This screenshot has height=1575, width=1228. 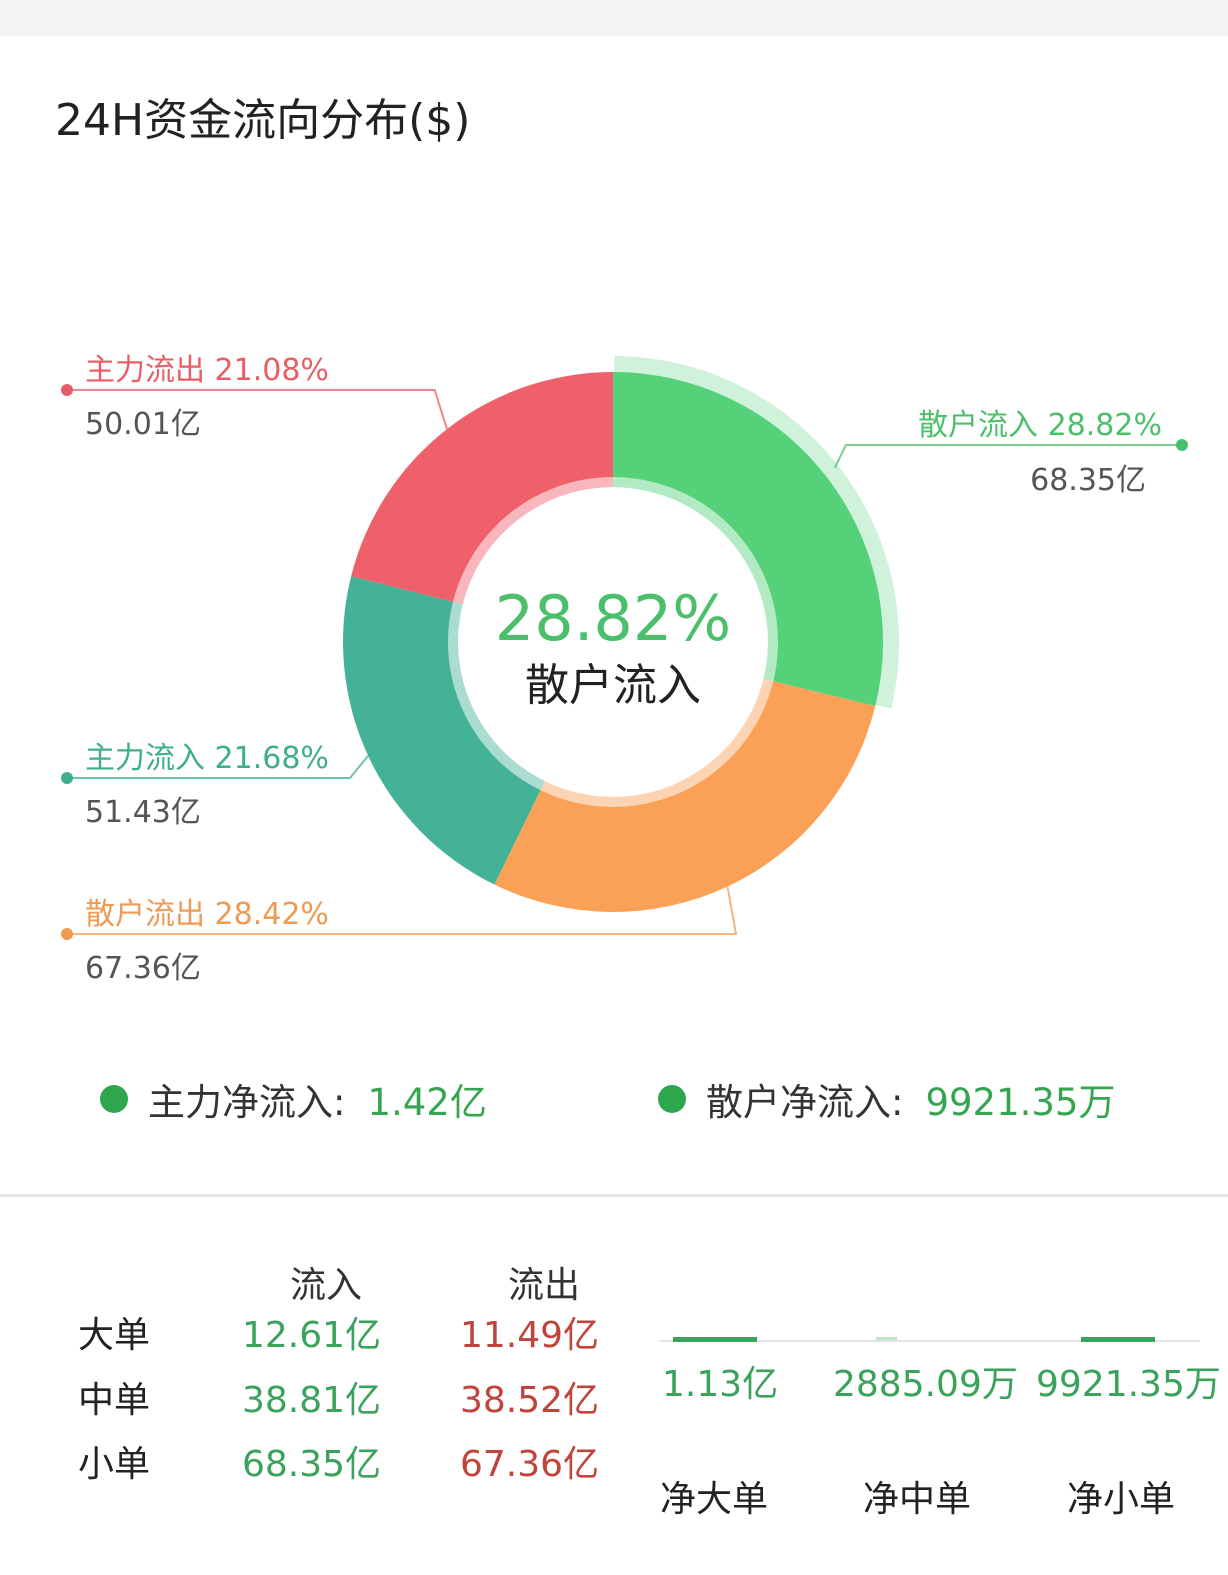 I want to click on slice-label: 散户流入 28.82%, so click(x=1040, y=425).